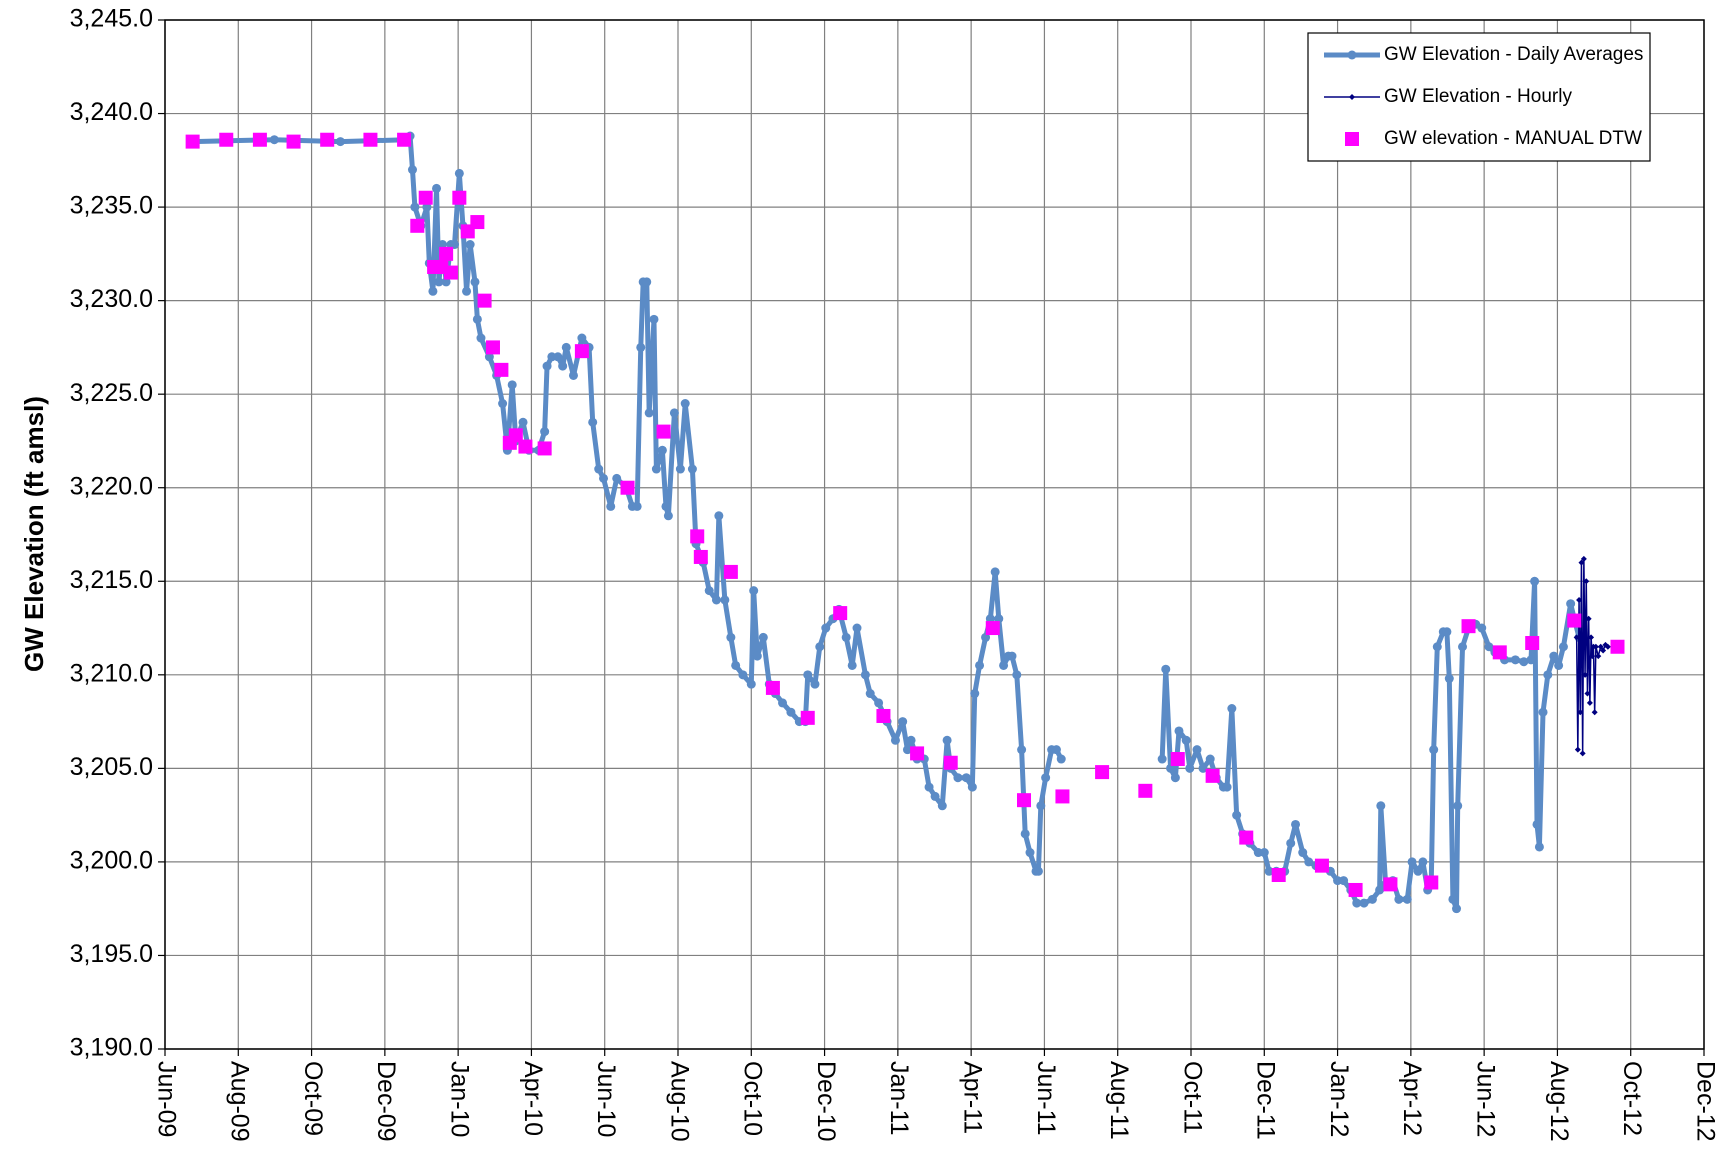 The height and width of the screenshot is (1164, 1722). Describe the element at coordinates (111, 112) in the screenshot. I see `y-tick-label: 3,240.0` at that location.